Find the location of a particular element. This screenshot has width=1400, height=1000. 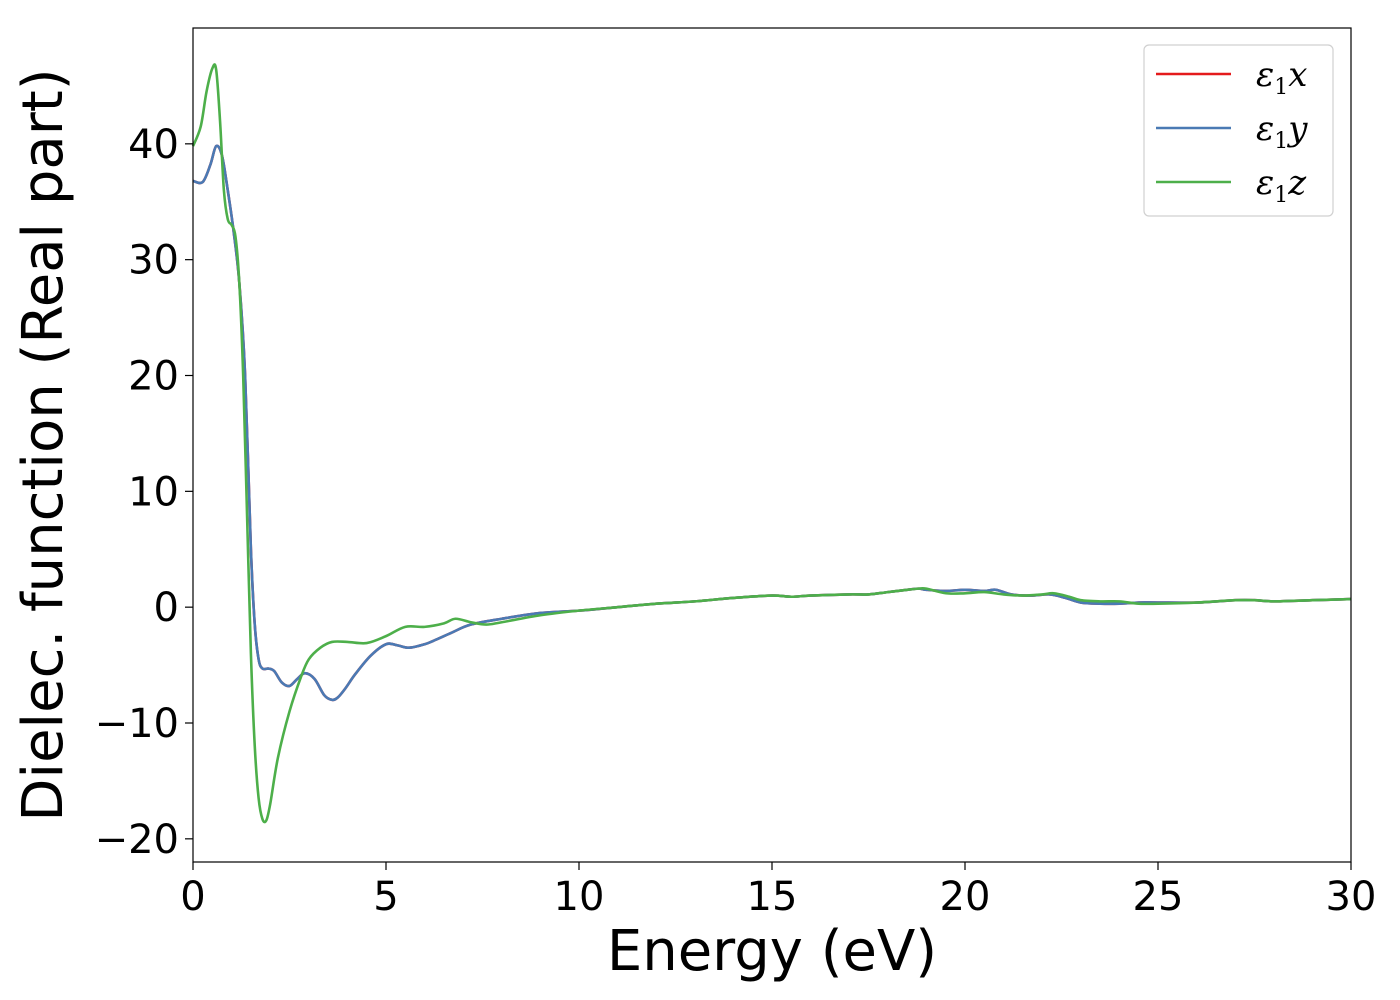

legend: ε1x ε1y ε1z is located at coordinates (1238, 130).